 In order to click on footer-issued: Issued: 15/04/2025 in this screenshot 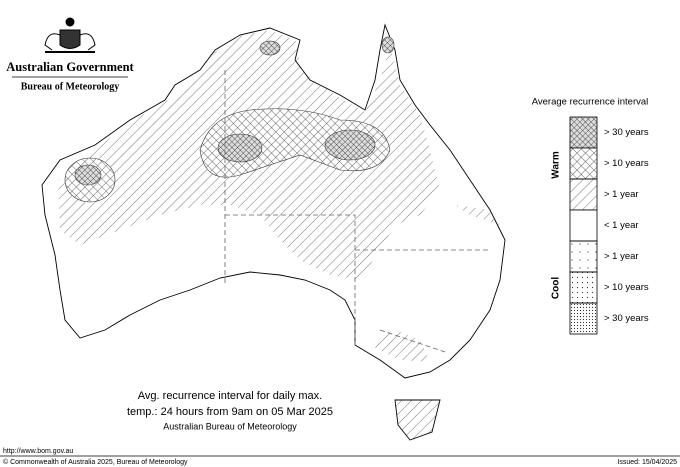, I will do `click(647, 462)`.